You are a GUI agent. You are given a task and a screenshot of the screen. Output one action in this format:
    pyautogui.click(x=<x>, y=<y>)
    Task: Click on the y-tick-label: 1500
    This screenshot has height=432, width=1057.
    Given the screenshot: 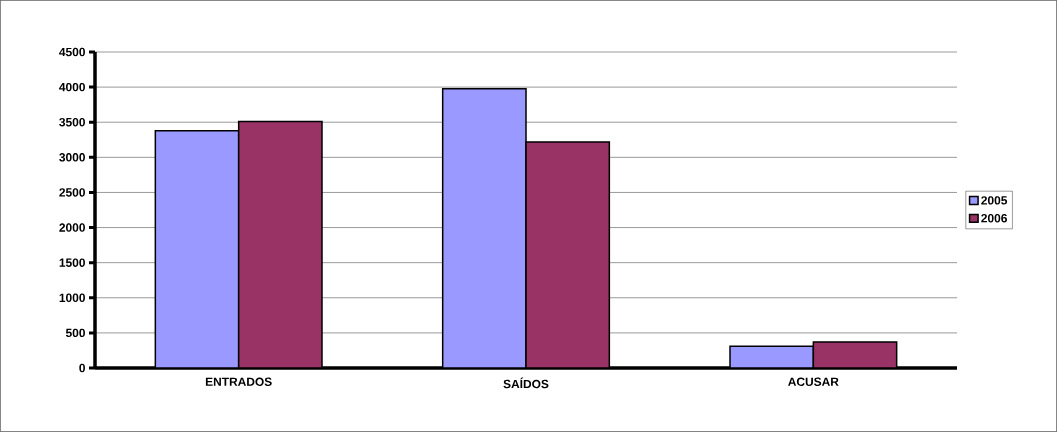 What is the action you would take?
    pyautogui.click(x=72, y=262)
    